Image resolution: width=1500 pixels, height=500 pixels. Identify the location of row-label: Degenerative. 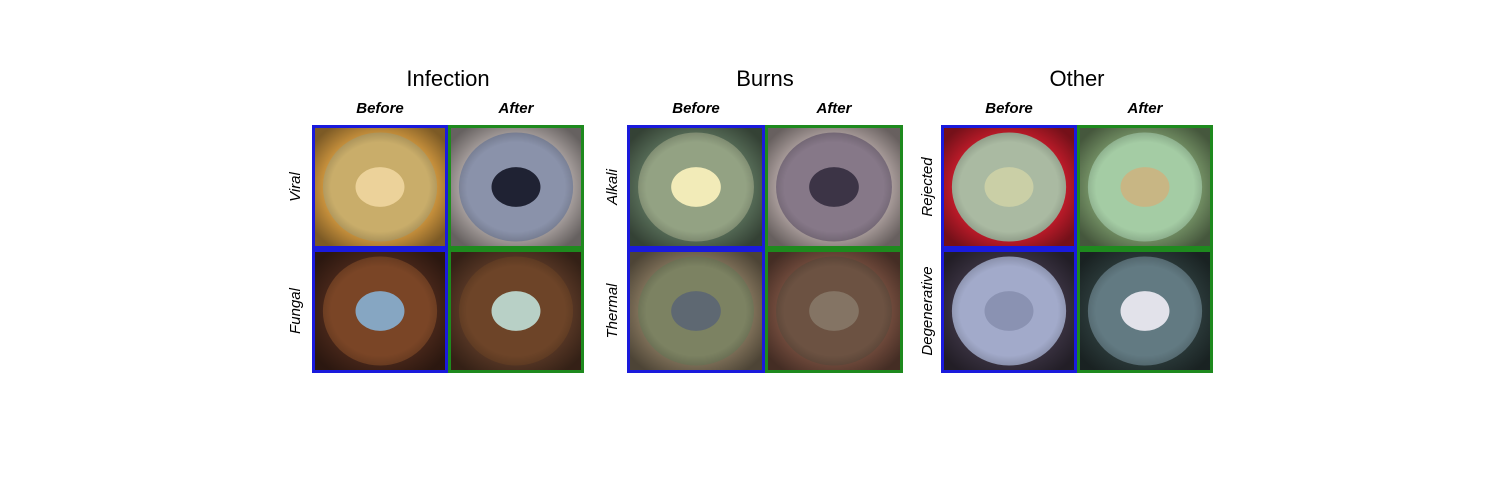
(927, 310).